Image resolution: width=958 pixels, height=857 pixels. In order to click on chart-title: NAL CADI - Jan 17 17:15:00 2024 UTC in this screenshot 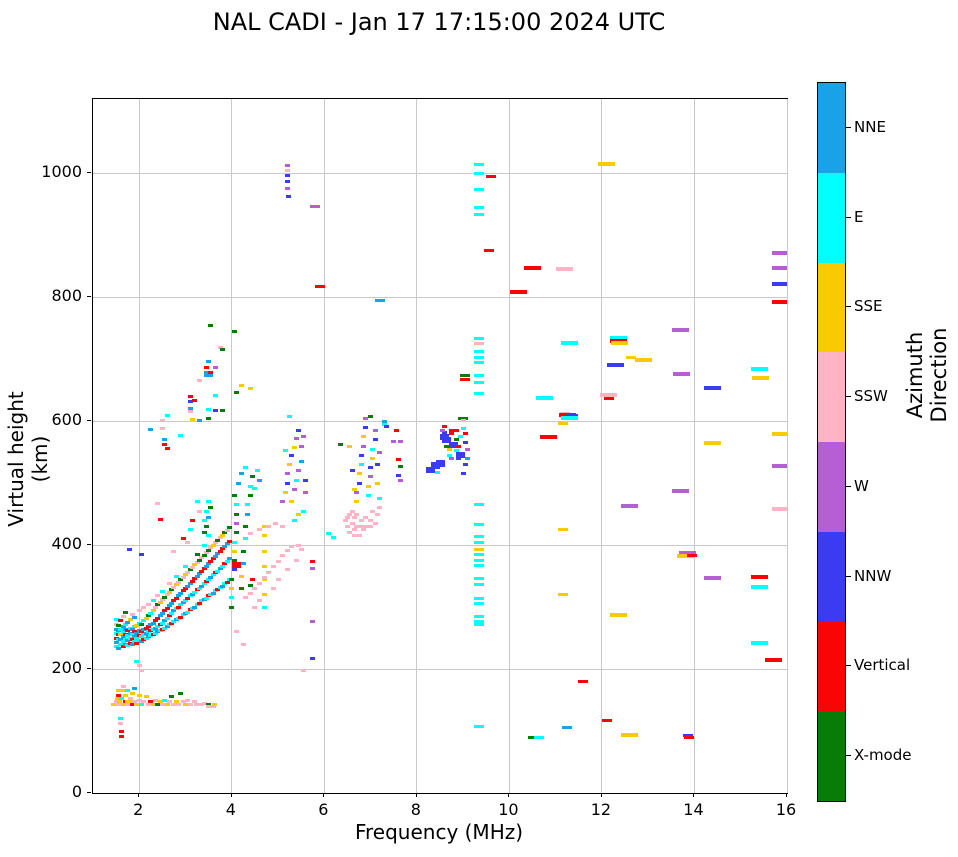, I will do `click(439, 22)`.